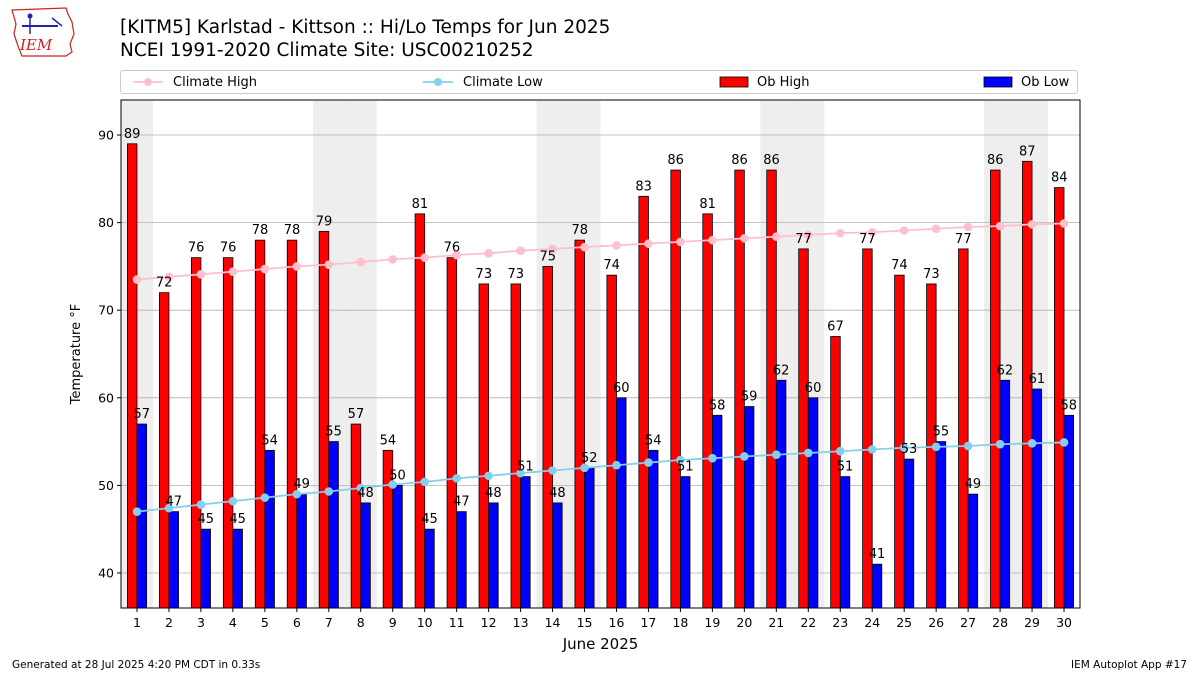 The image size is (1200, 675). Describe the element at coordinates (899, 265) in the screenshot. I see `ob-high-value-label: 74` at that location.